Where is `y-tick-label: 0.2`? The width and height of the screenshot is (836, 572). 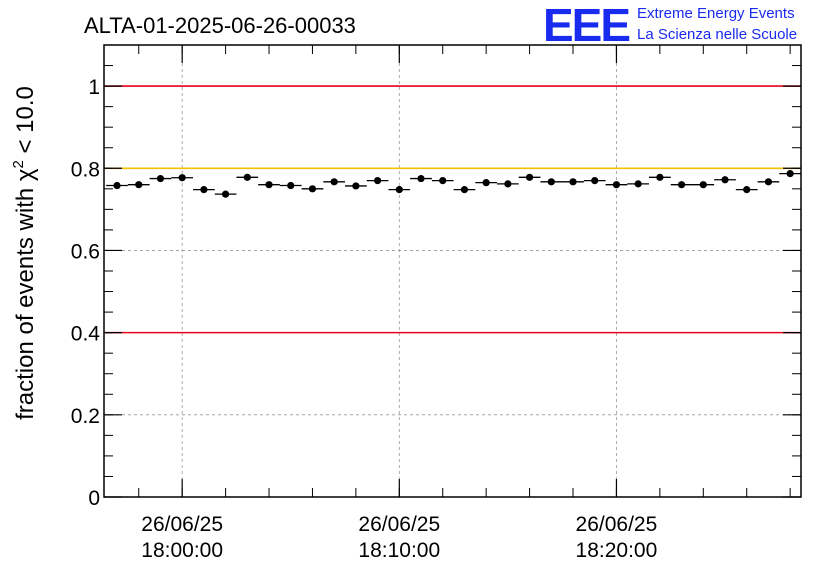 y-tick-label: 0.2 is located at coordinates (85, 416).